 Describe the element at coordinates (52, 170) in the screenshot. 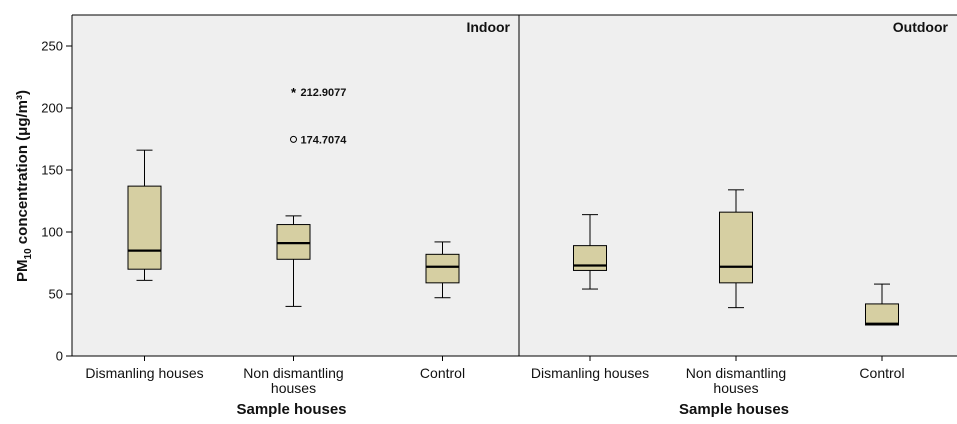

I see `y-tick-label: 150` at that location.